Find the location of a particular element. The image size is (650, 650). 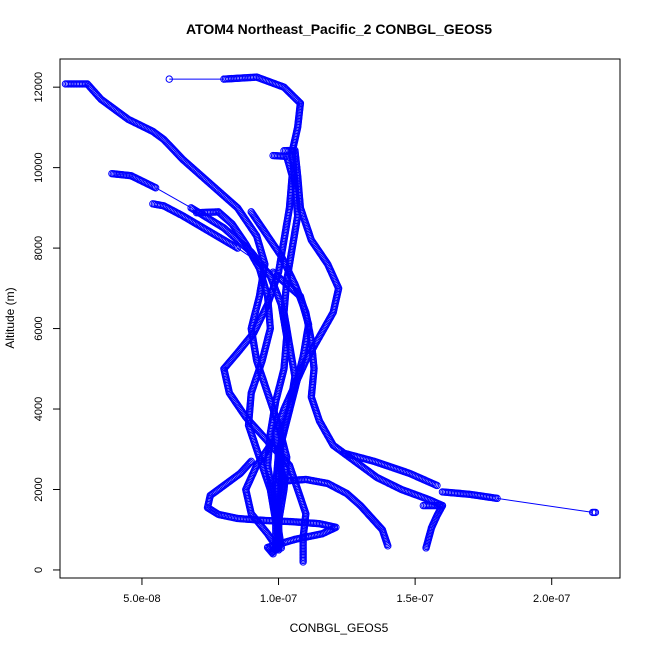

x-tick-label: 1.0e-07 is located at coordinates (278, 599).